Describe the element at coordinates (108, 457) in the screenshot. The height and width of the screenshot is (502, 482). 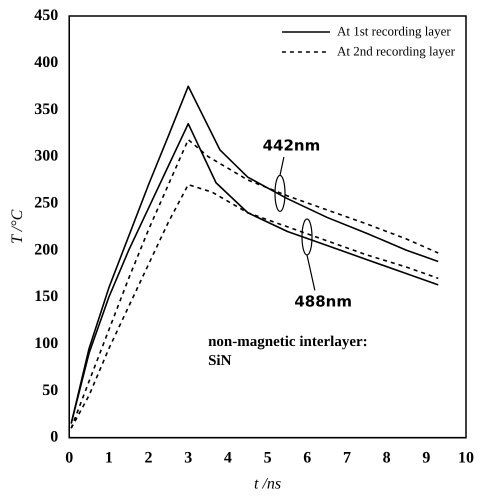
I see `x-tick-label: 1` at that location.